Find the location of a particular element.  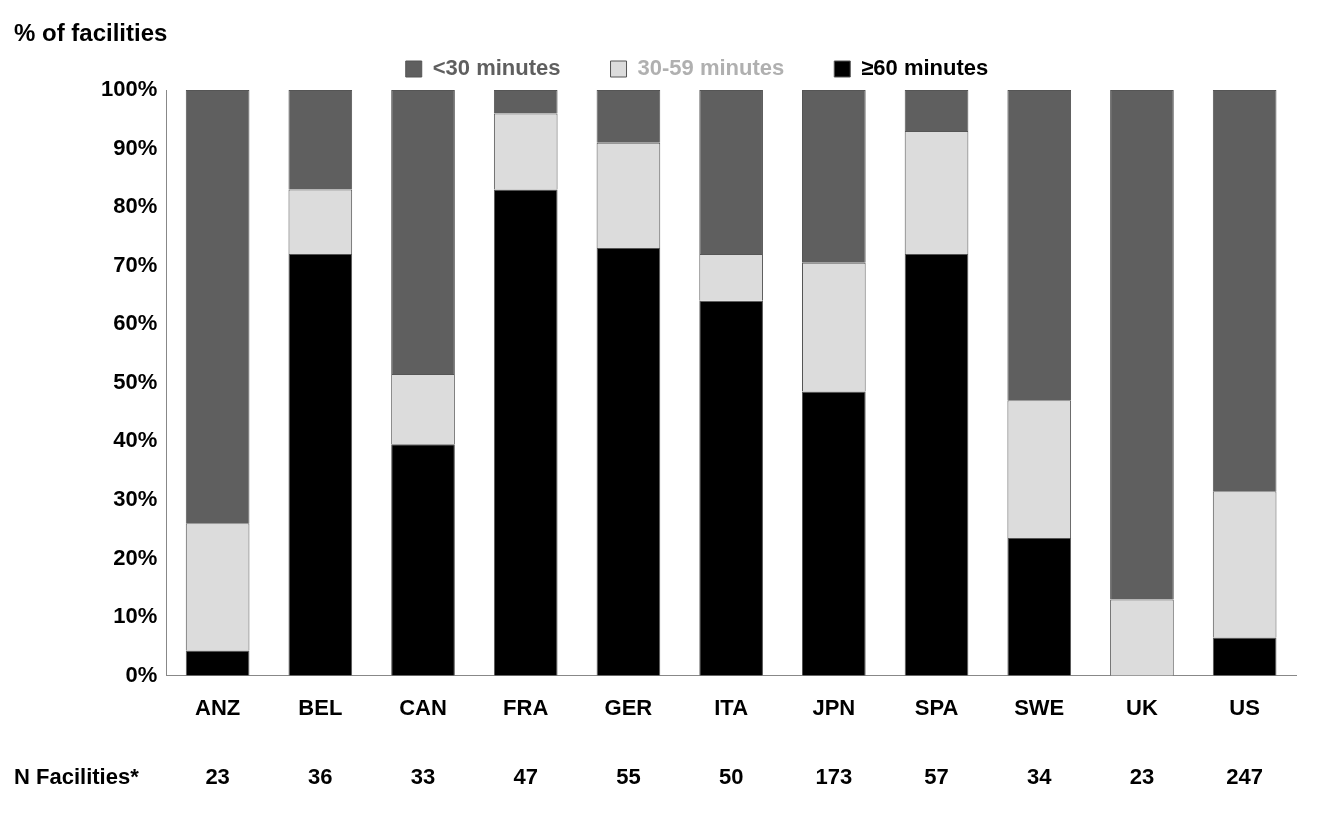

y-tick-label: 80% is located at coordinates (135, 206).